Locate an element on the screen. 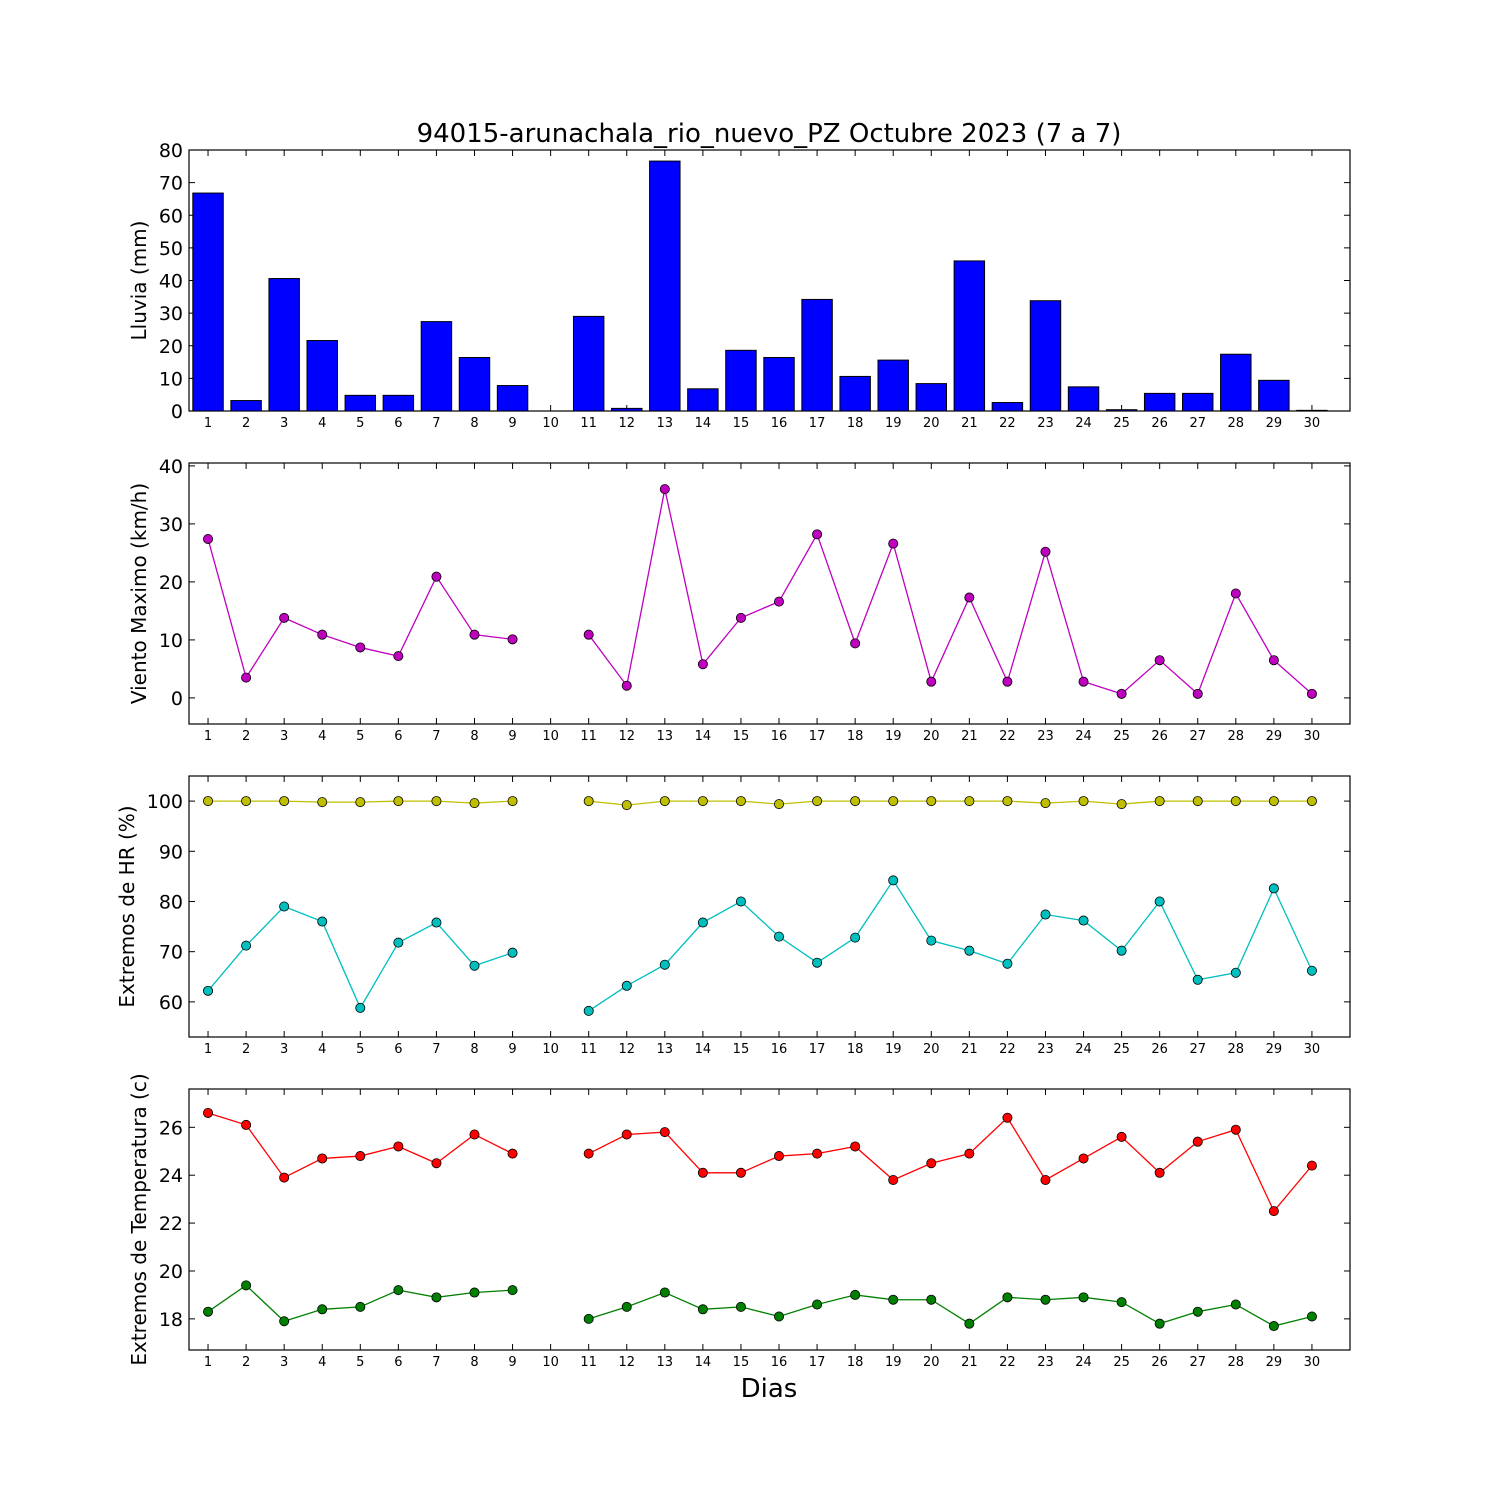  rain-xtick-label: 30 is located at coordinates (1312, 423).